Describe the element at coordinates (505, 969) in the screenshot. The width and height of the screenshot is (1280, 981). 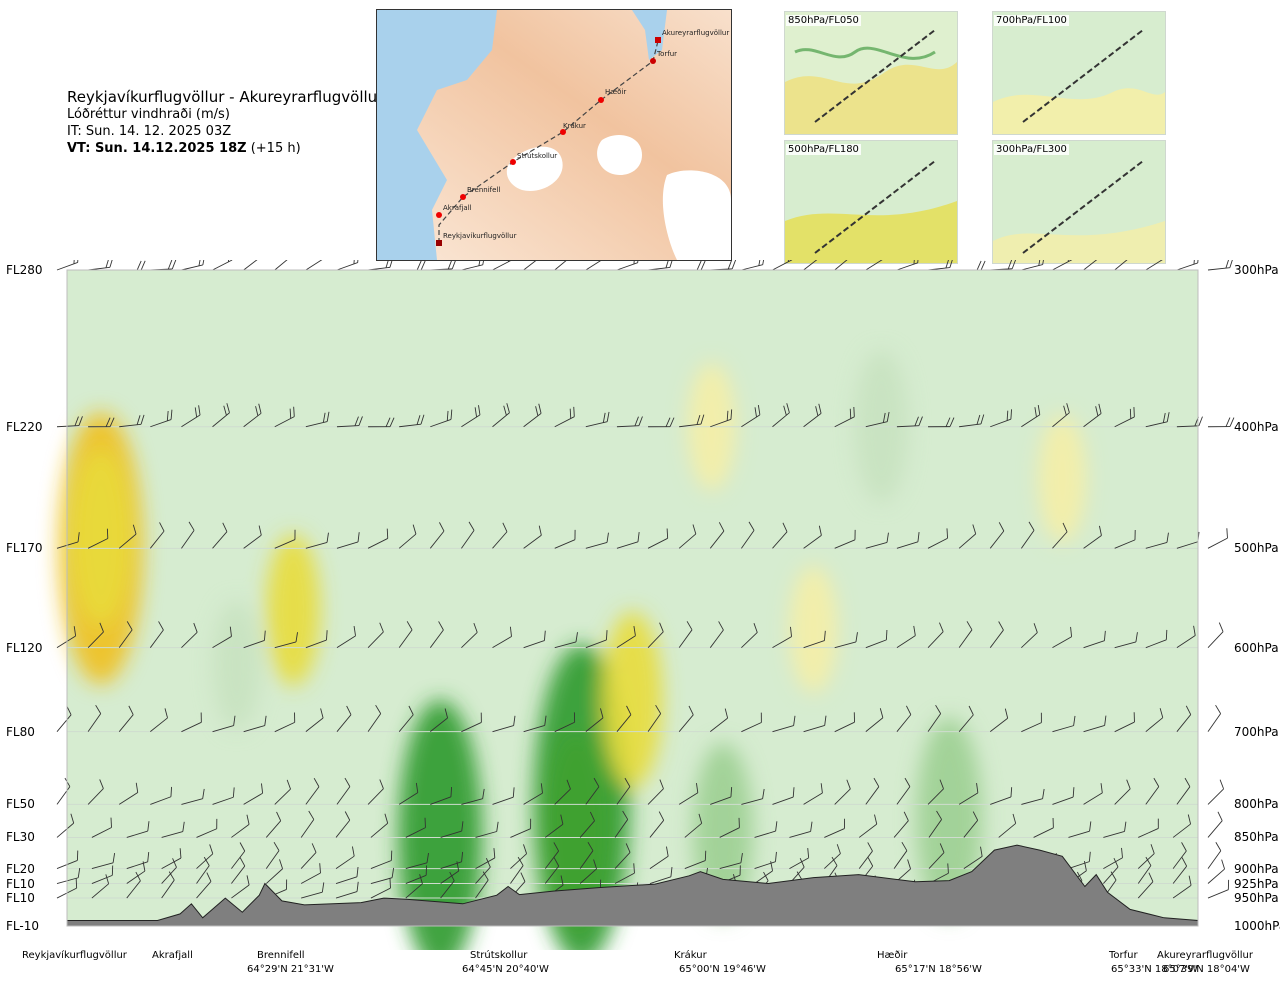
I see `location-coordinate: 64°45'N 20°40'W` at that location.